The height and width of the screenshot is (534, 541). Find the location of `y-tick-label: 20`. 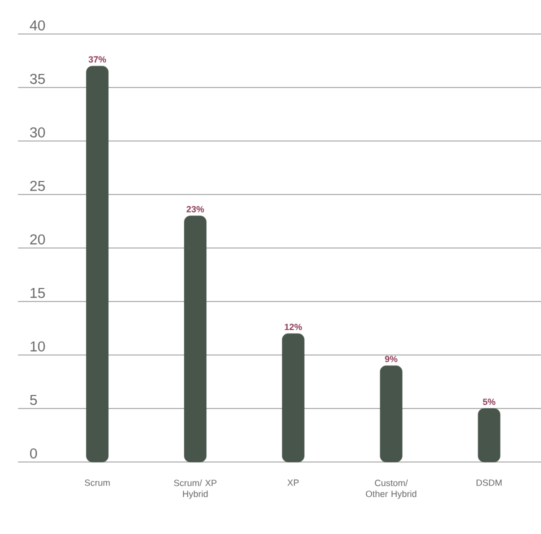

y-tick-label: 20 is located at coordinates (37, 239).